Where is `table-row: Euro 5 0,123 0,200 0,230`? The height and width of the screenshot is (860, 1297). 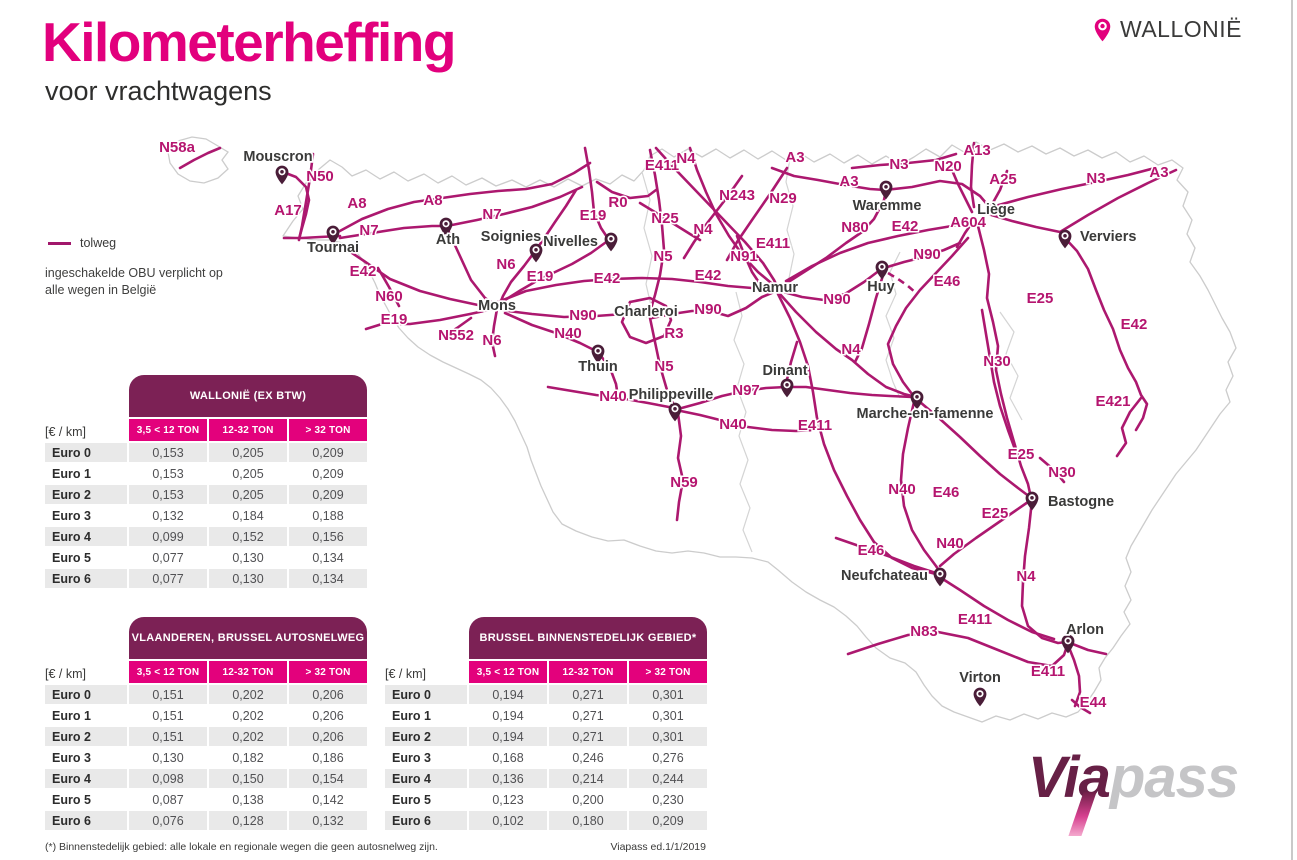
table-row: Euro 5 0,123 0,200 0,230 is located at coordinates (546, 799).